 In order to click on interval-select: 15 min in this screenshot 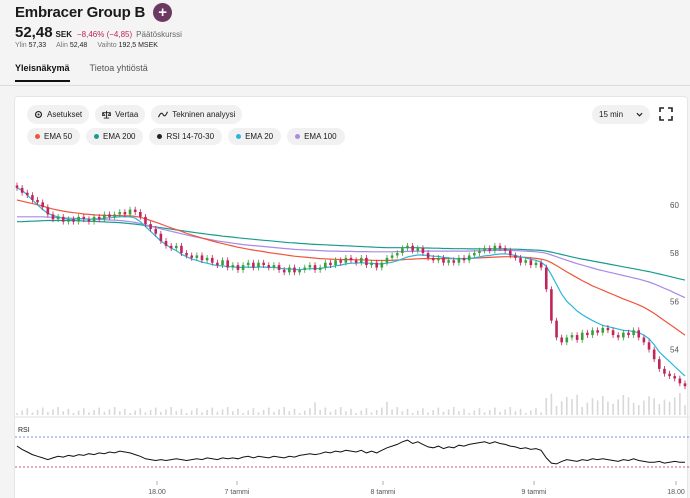, I will do `click(621, 114)`.